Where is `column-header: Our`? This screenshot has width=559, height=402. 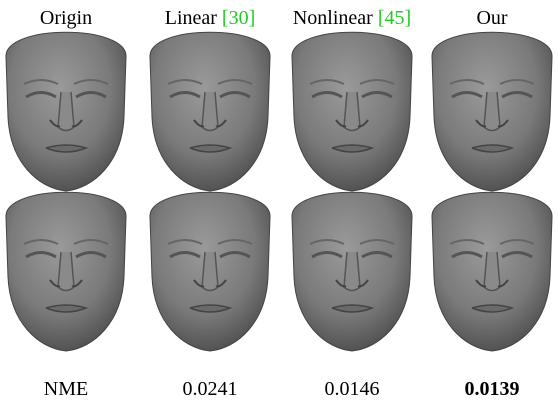 column-header: Our is located at coordinates (491, 18).